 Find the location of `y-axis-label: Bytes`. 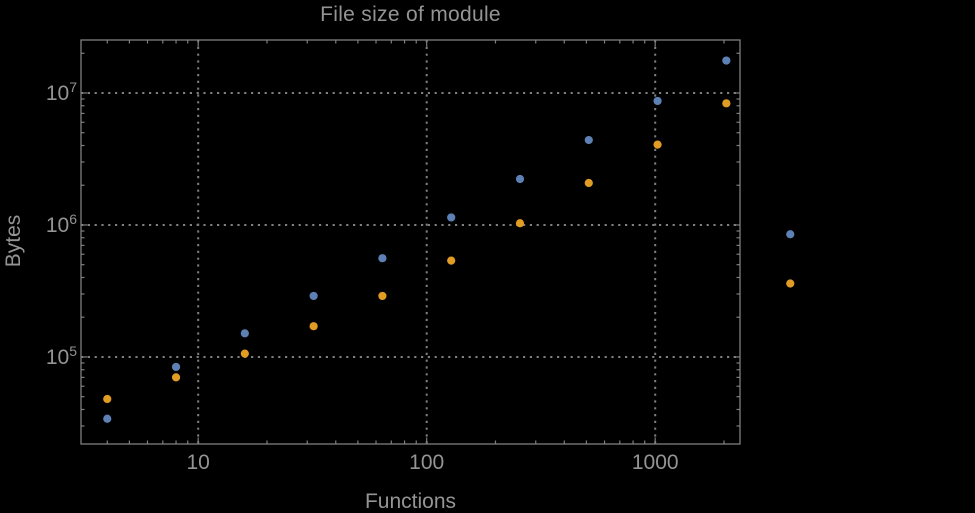

y-axis-label: Bytes is located at coordinates (13, 241).